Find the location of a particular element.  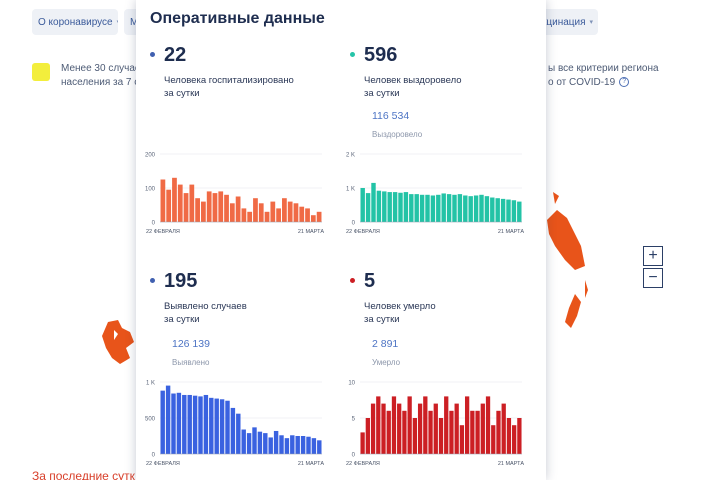

legend-text-right: ы все критерии региона о от COVID-19? is located at coordinates (603, 76).